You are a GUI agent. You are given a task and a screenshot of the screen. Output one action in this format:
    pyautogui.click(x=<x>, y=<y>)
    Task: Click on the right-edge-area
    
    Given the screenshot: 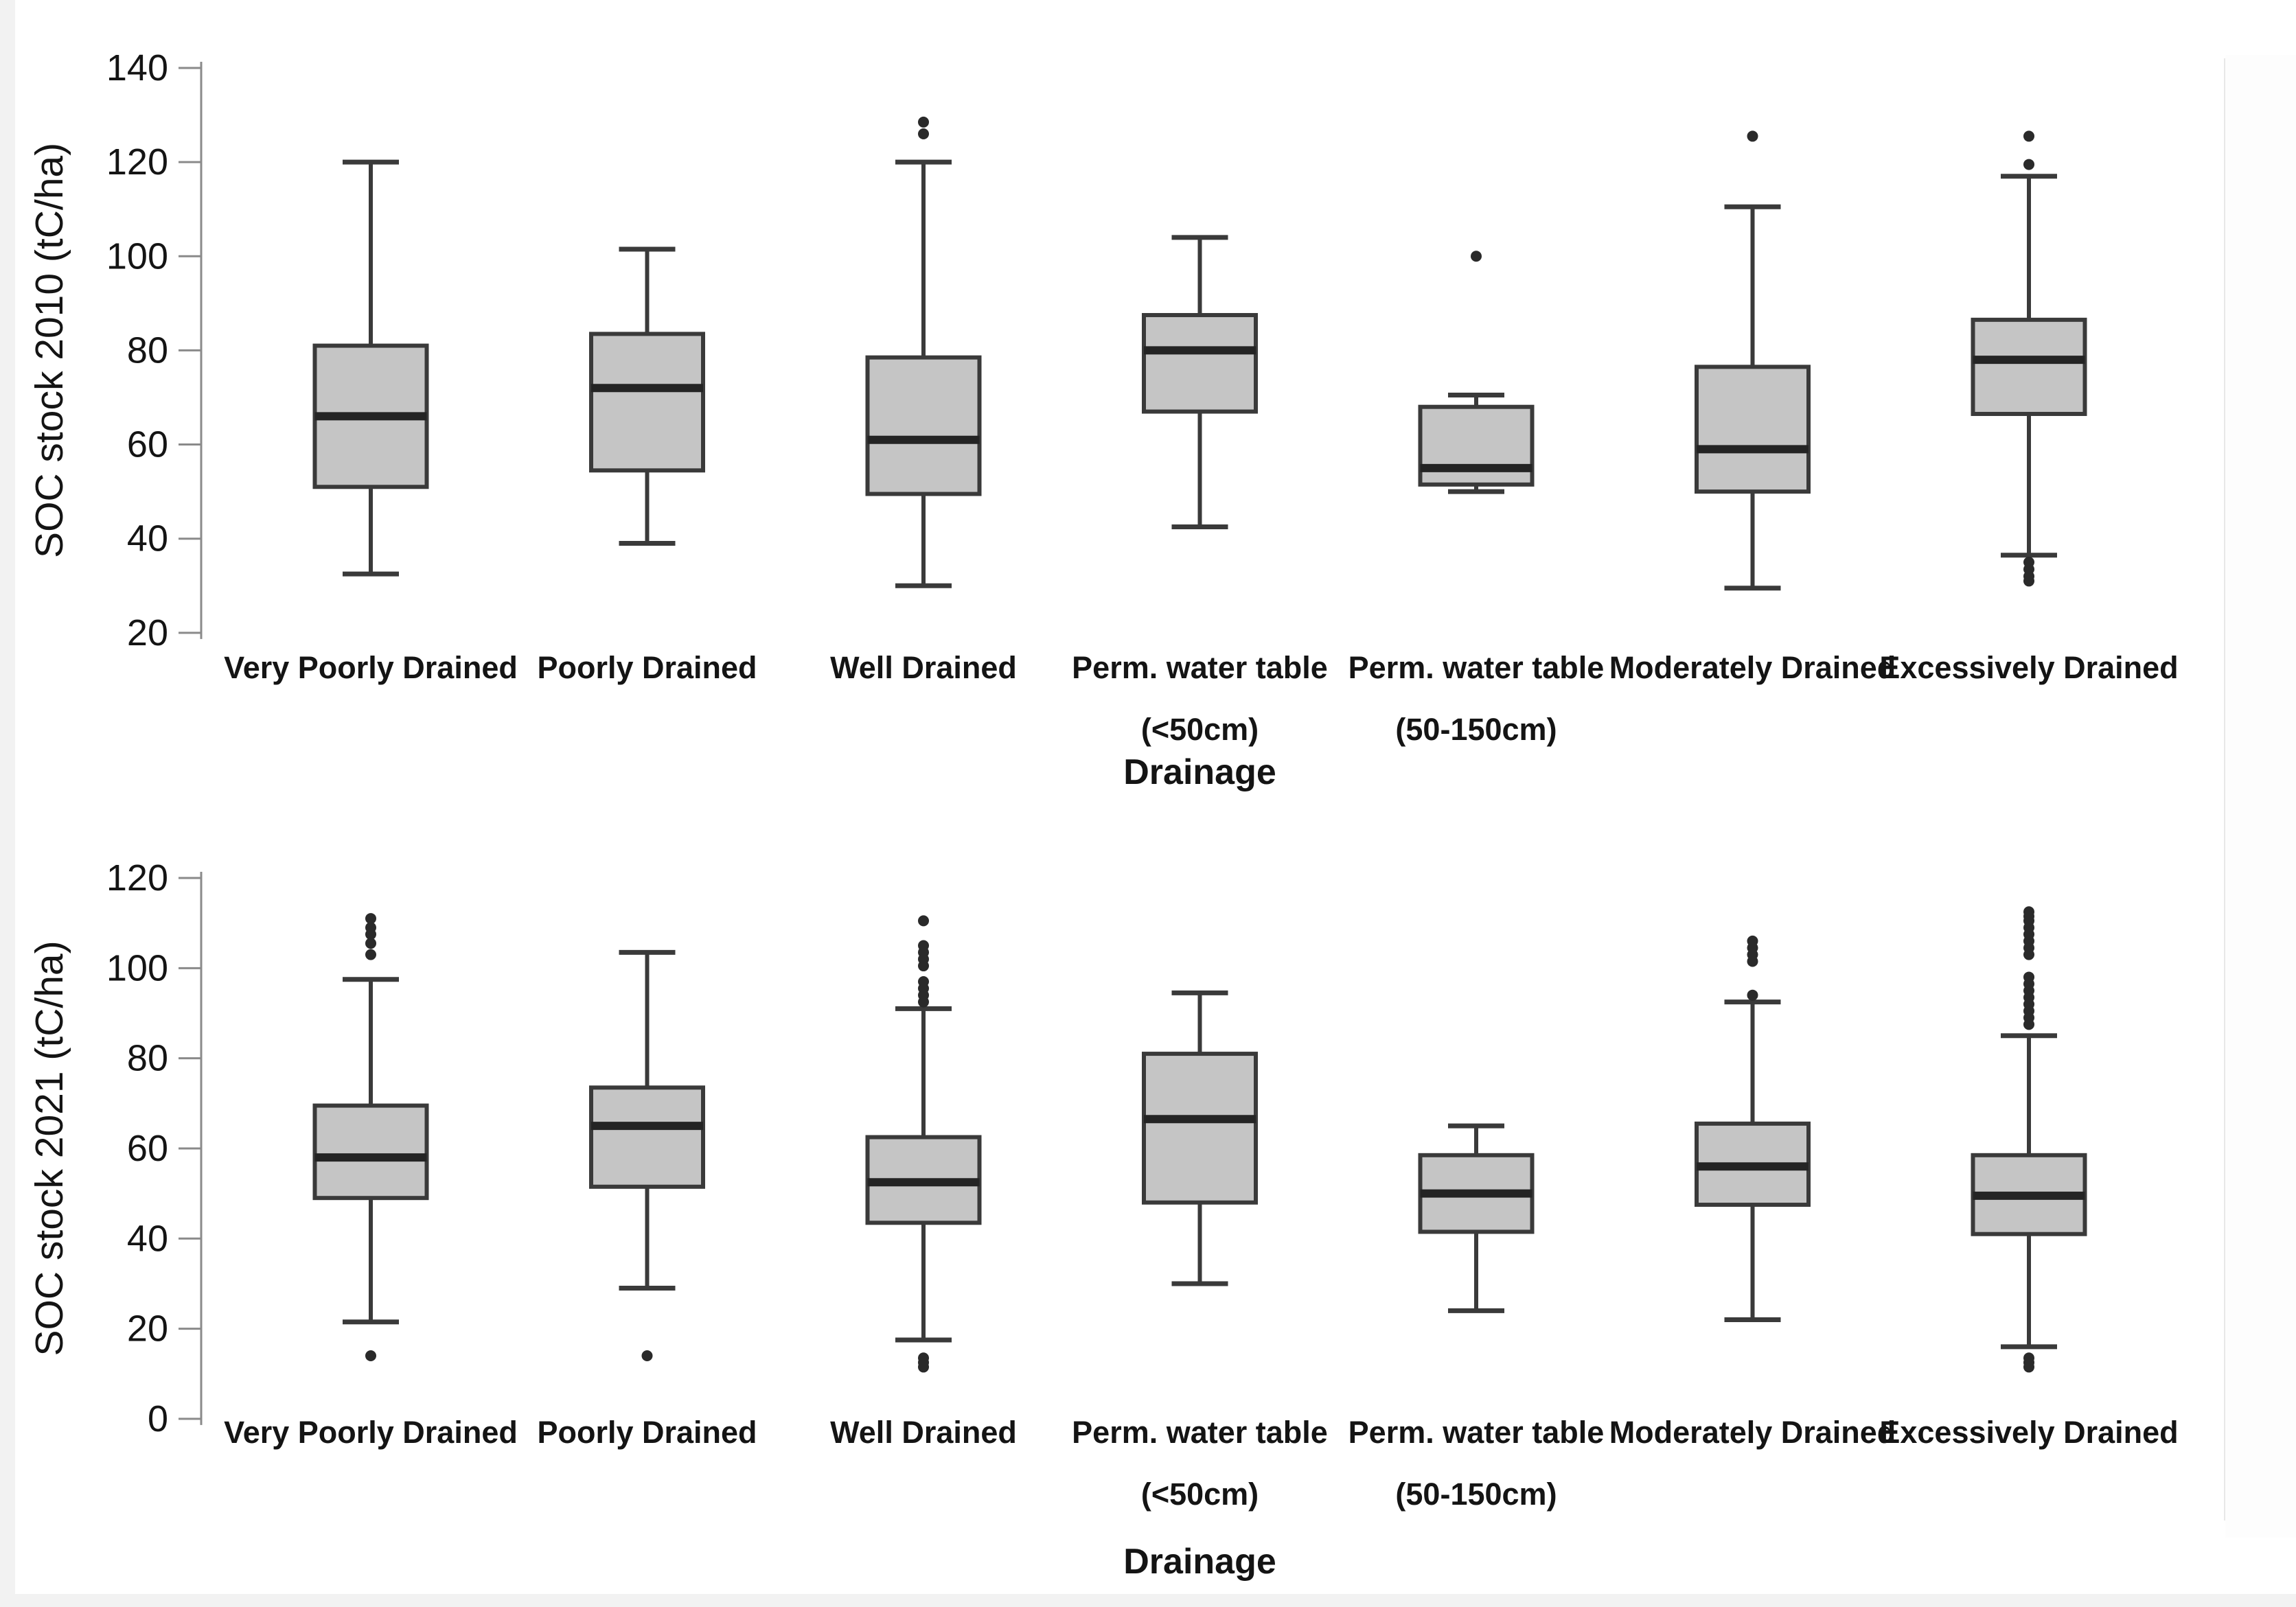 What is the action you would take?
    pyautogui.click(x=2260, y=796)
    